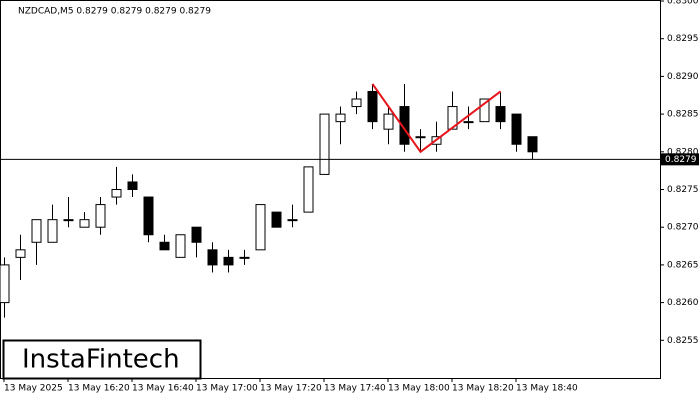  I want to click on pattern-line, so click(436, 118).